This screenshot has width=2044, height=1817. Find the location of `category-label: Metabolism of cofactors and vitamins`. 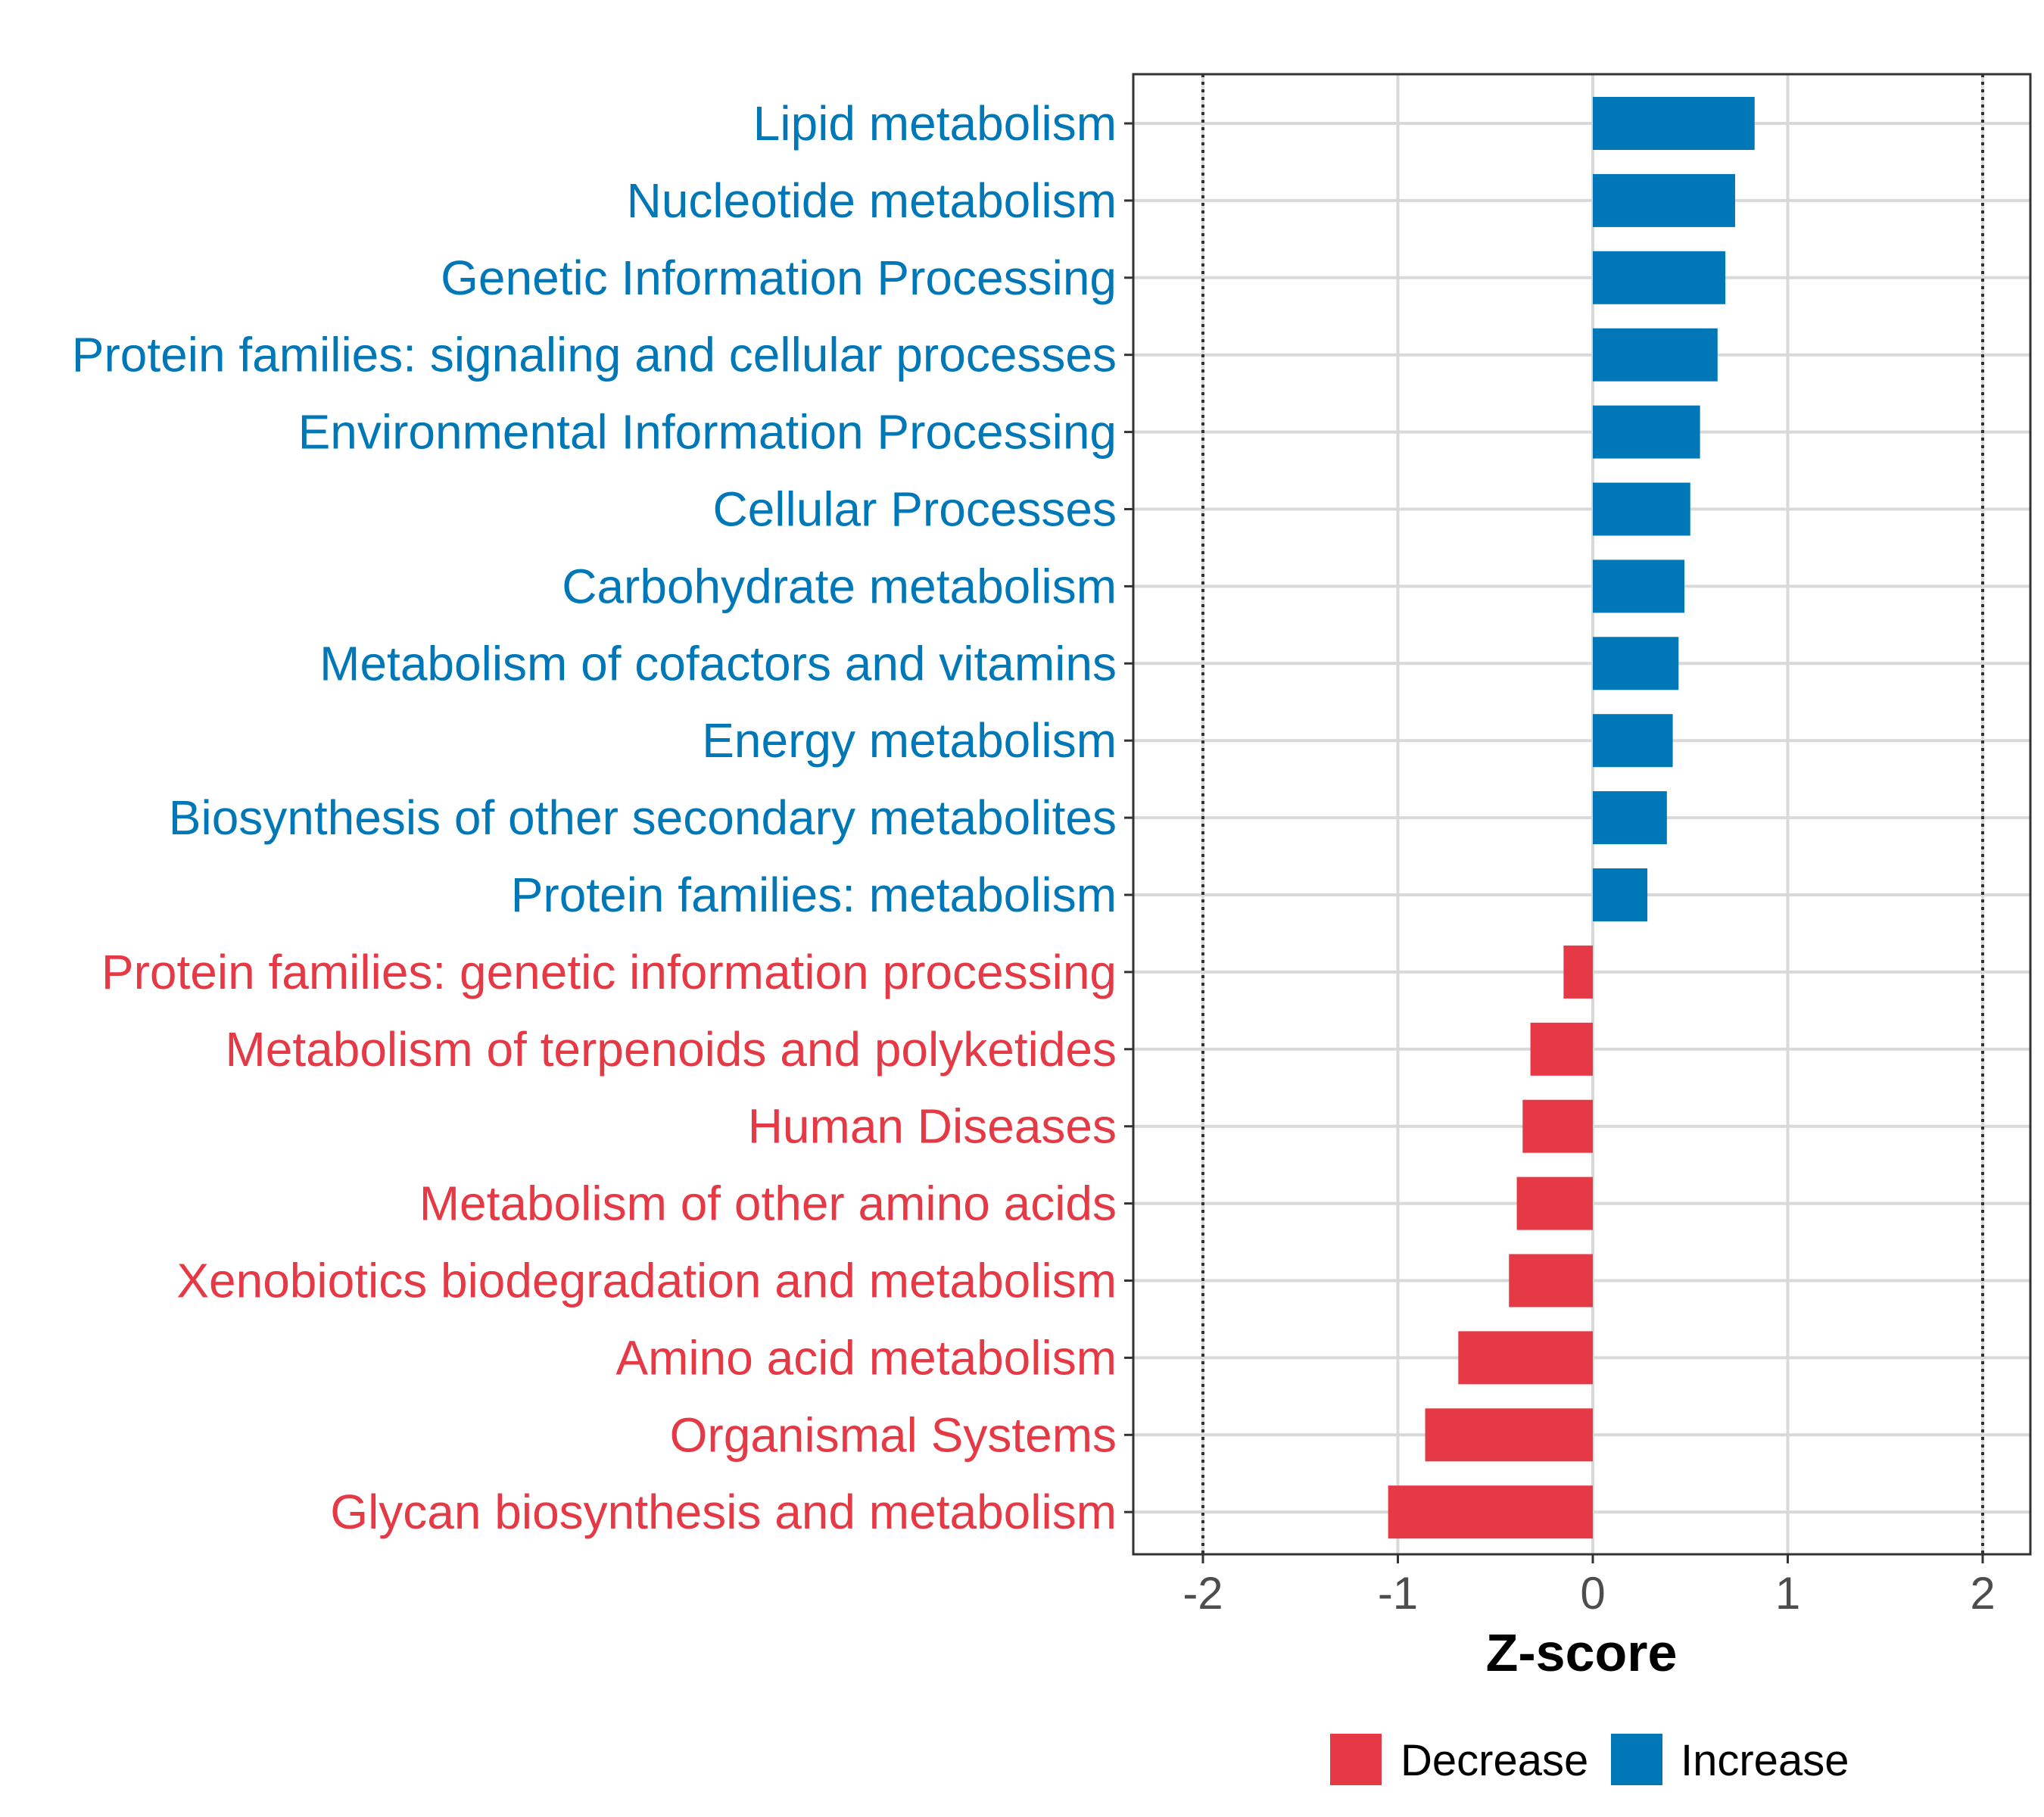

category-label: Metabolism of cofactors and vitamins is located at coordinates (718, 663).